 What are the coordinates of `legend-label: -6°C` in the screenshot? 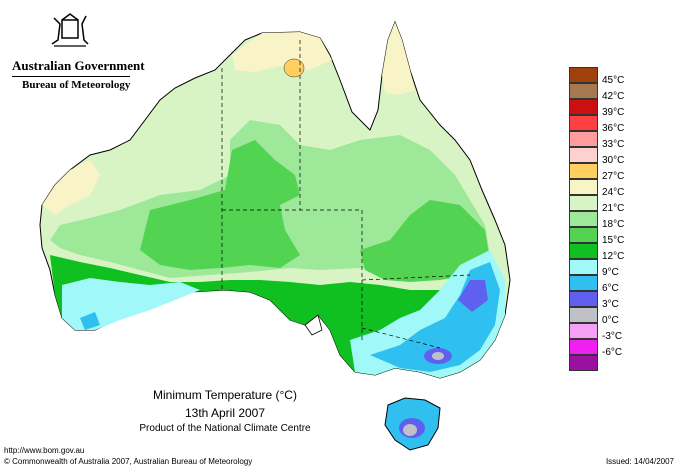 It's located at (612, 352).